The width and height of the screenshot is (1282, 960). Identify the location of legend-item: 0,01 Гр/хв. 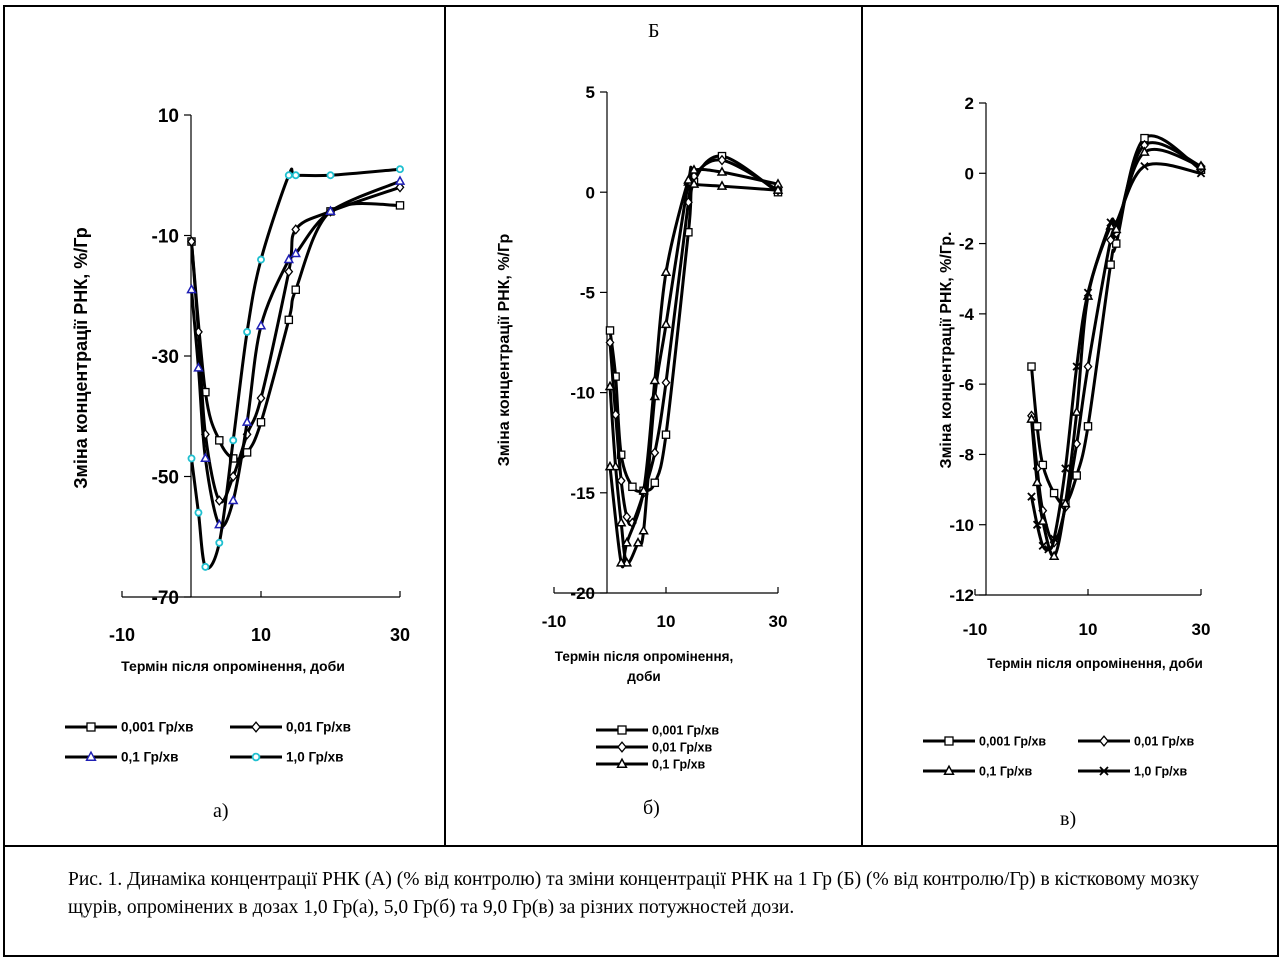
(654, 748).